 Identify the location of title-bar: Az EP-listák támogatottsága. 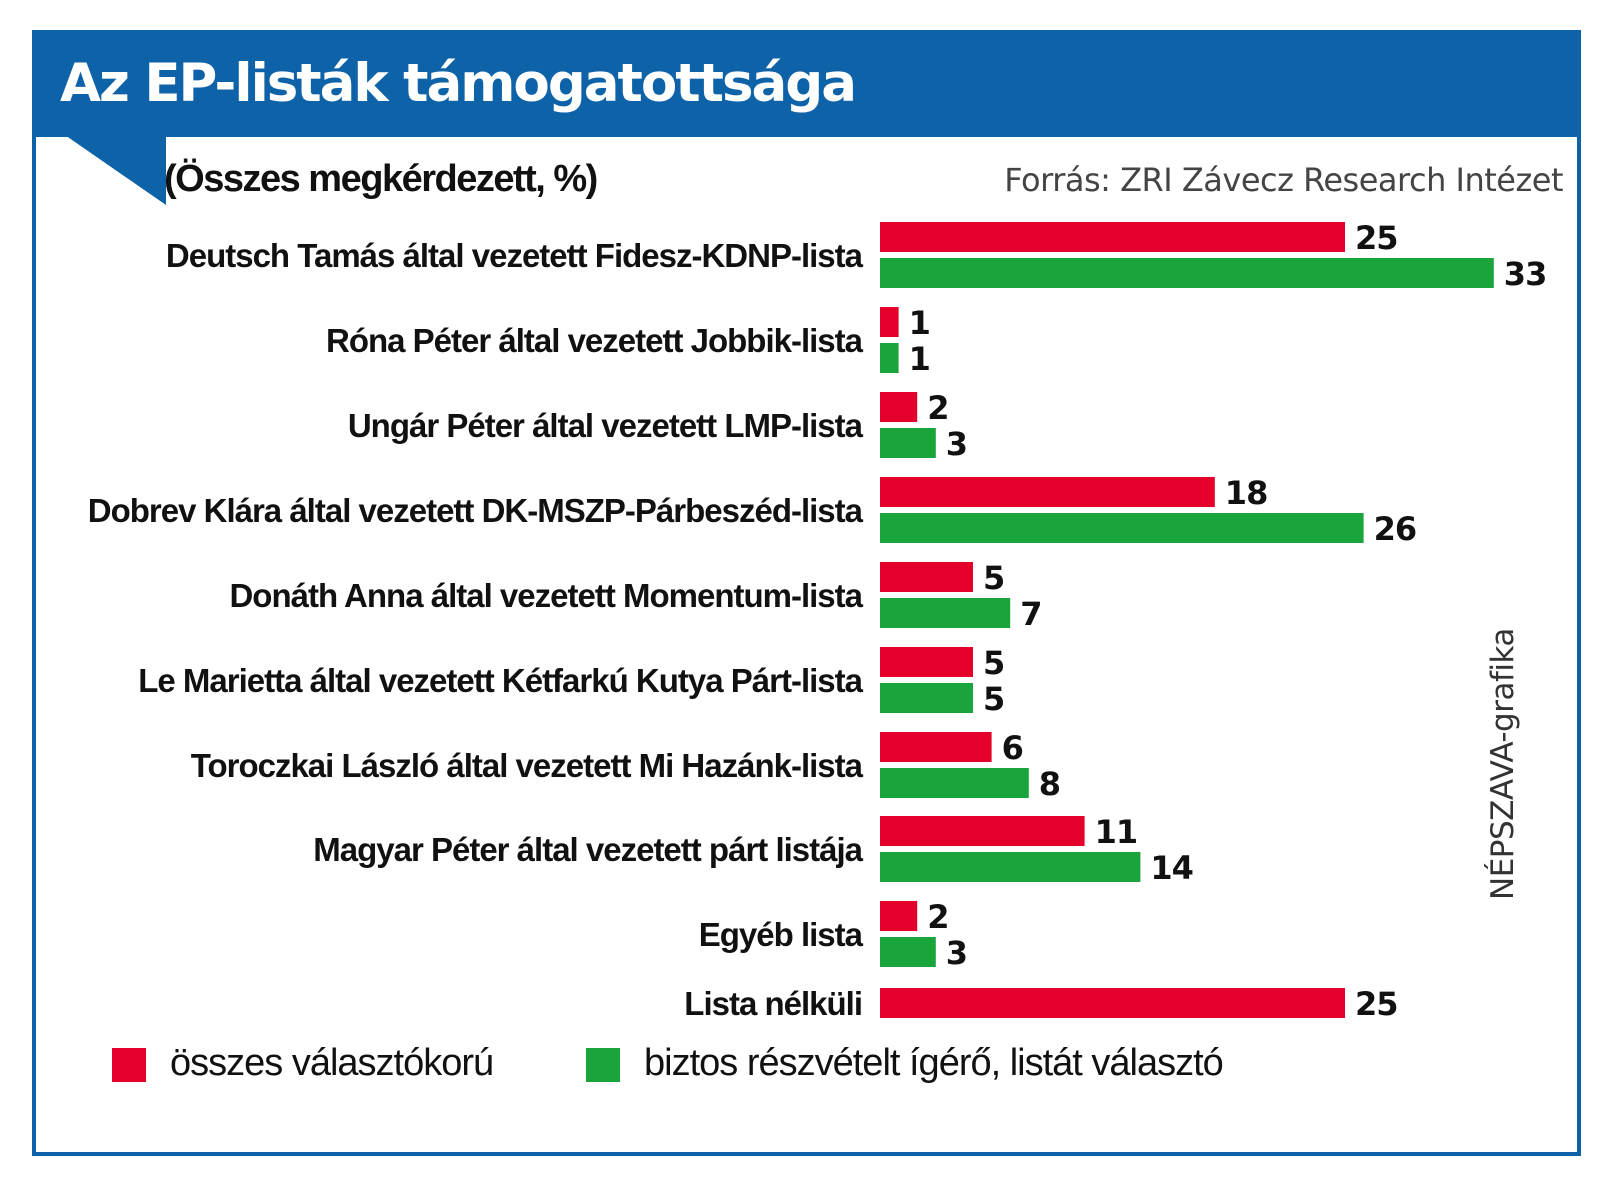
(806, 85).